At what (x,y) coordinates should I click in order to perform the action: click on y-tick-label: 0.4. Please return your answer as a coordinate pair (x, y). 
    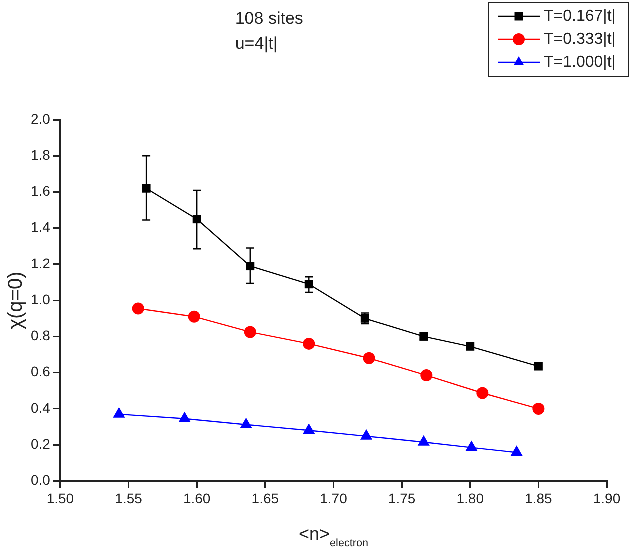
    Looking at the image, I should click on (40, 408).